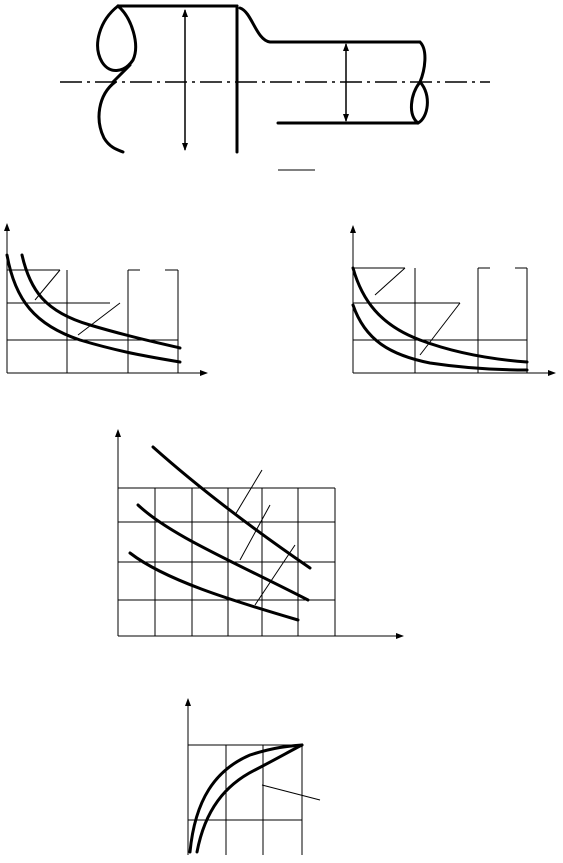 The image size is (563, 863). What do you see at coordinates (117, 38) in the screenshot?
I see `left-section` at bounding box center [117, 38].